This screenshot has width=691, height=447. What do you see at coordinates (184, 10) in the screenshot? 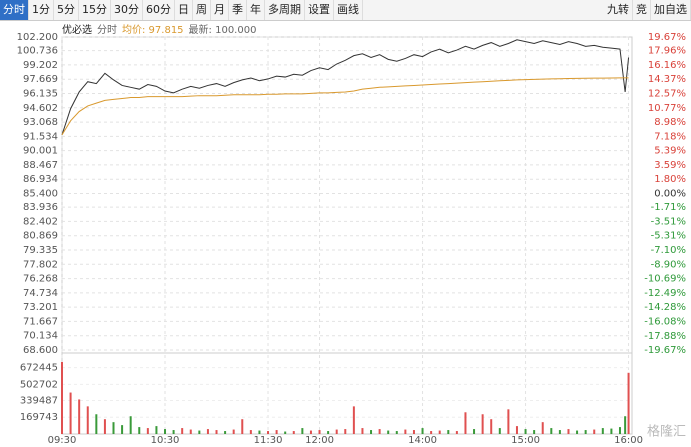
I see `toolbar-button: 日` at bounding box center [184, 10].